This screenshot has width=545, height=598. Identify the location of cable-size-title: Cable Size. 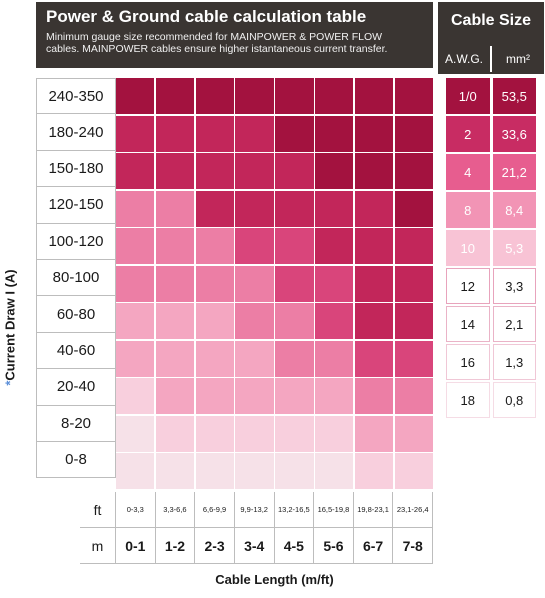
(491, 20).